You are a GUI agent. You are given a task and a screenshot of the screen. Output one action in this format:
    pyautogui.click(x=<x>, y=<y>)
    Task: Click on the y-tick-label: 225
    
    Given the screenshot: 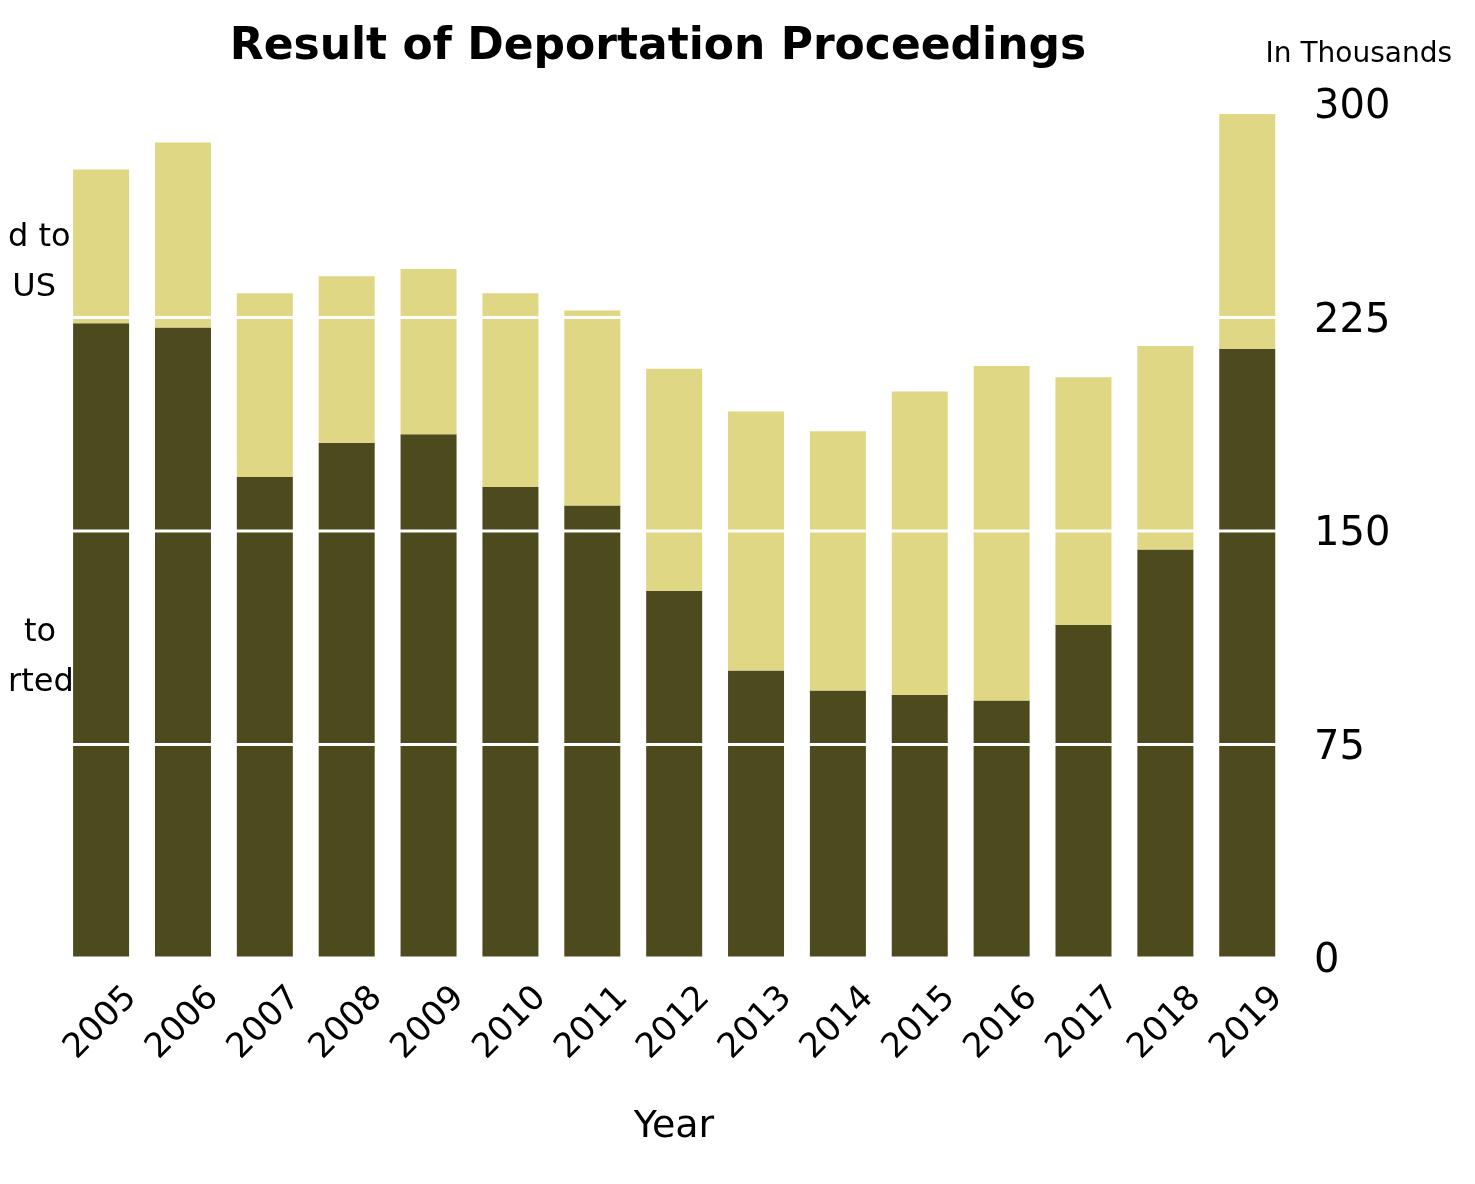 What is the action you would take?
    pyautogui.click(x=1352, y=317)
    